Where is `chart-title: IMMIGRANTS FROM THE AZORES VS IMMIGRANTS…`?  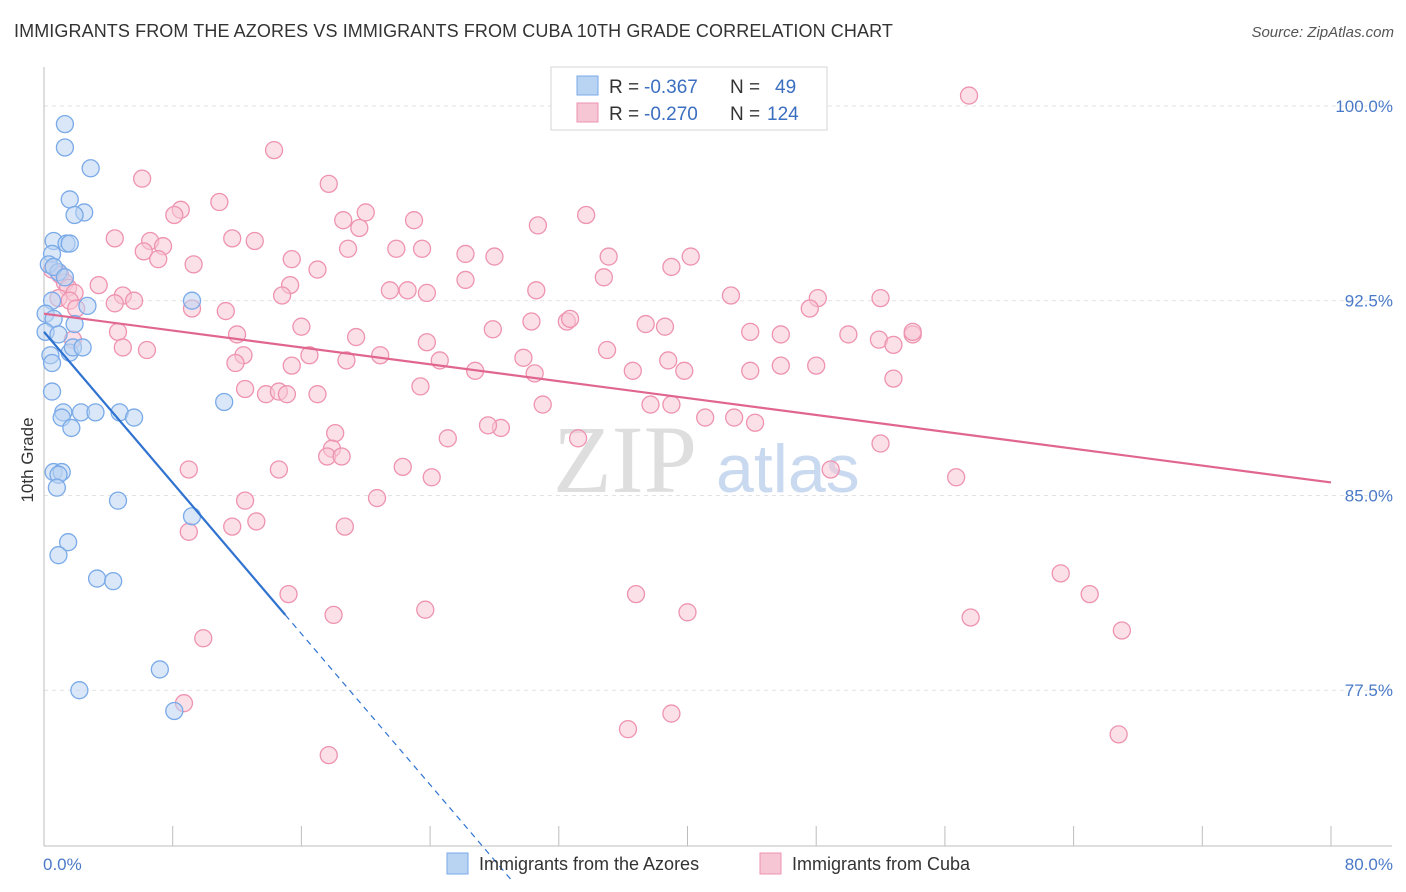 chart-title: IMMIGRANTS FROM THE AZORES VS IMMIGRANTS… is located at coordinates (453, 31).